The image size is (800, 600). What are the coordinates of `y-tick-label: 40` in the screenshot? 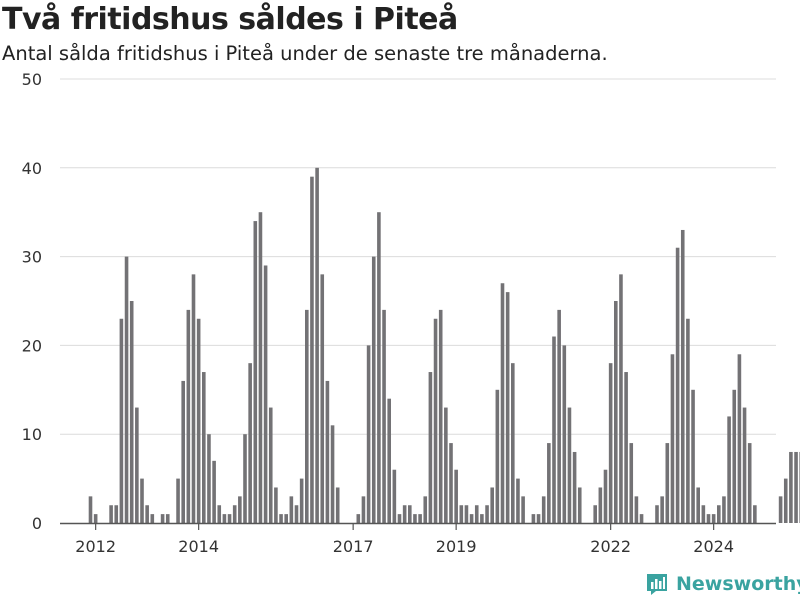 It's located at (32, 168).